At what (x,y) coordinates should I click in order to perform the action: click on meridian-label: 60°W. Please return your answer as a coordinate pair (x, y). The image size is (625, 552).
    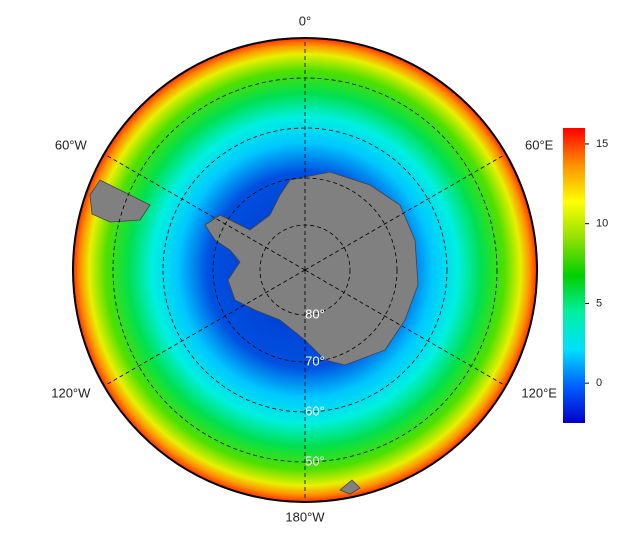
    Looking at the image, I should click on (71, 144).